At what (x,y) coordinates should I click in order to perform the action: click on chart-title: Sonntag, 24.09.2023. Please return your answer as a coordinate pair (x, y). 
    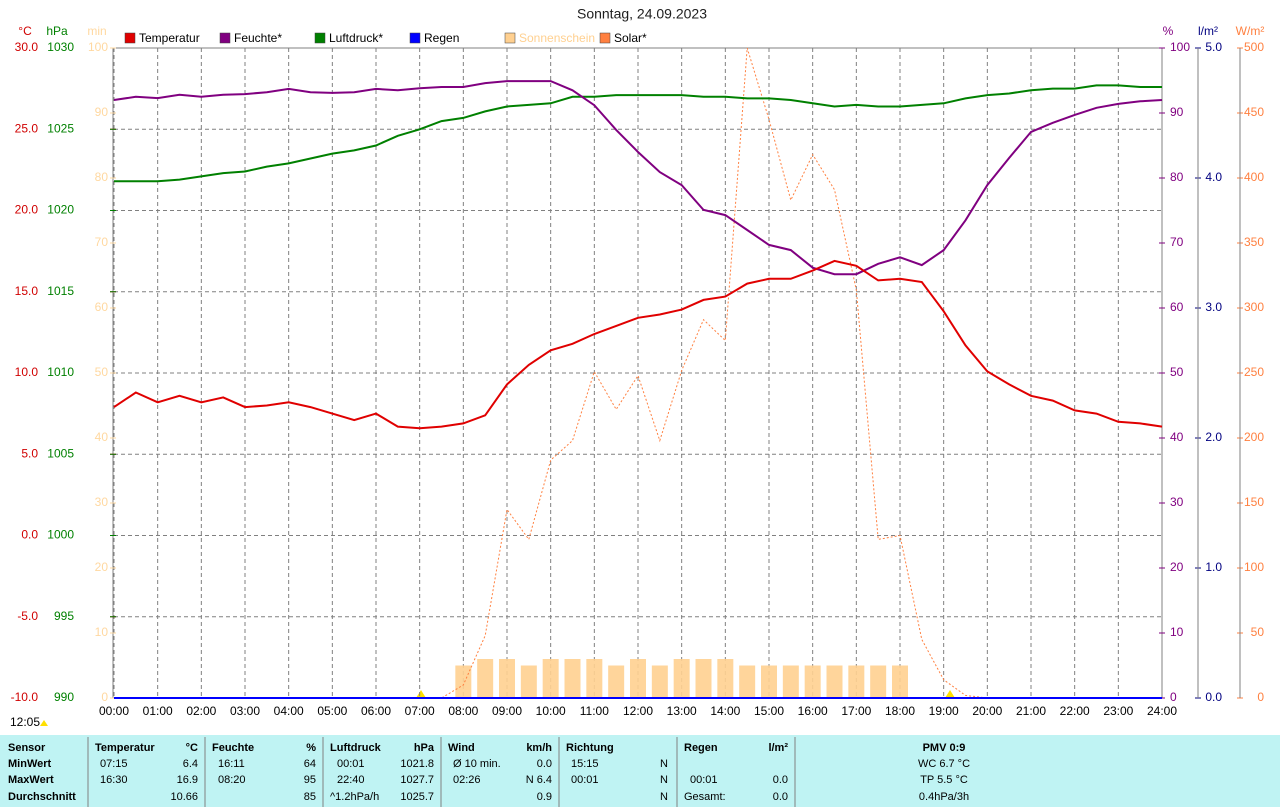
    Looking at the image, I should click on (642, 14).